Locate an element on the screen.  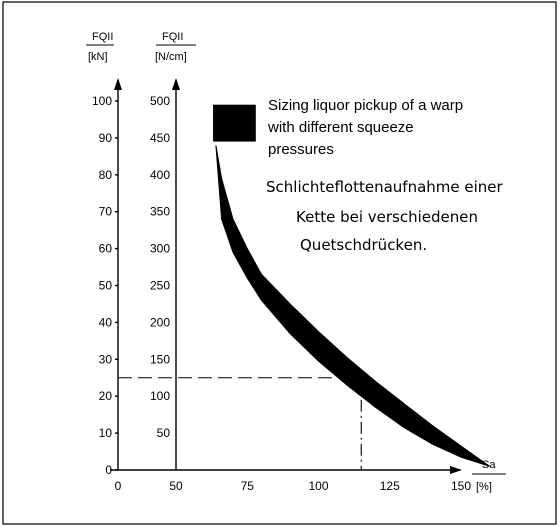
y-kn-tick-label: 90 is located at coordinates (106, 138).